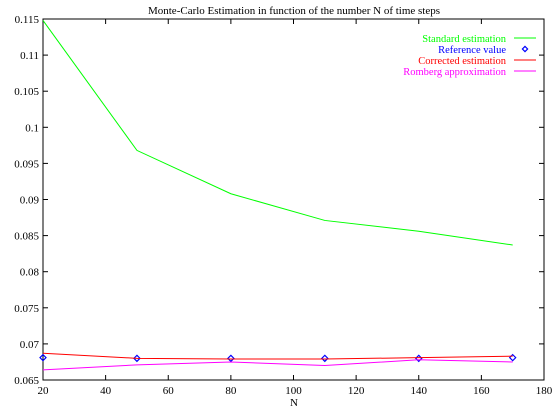 This screenshot has width=556, height=410. Describe the element at coordinates (294, 403) in the screenshot. I see `x-axis-title: N` at that location.